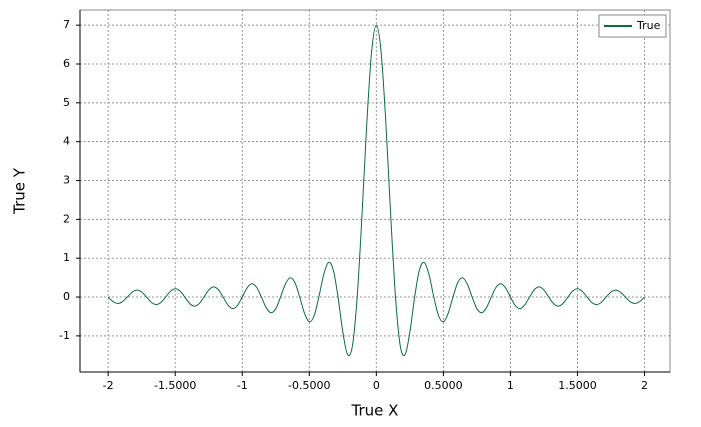 The image size is (701, 427). What do you see at coordinates (577, 385) in the screenshot?
I see `x-tick-label: 1.5000` at bounding box center [577, 385].